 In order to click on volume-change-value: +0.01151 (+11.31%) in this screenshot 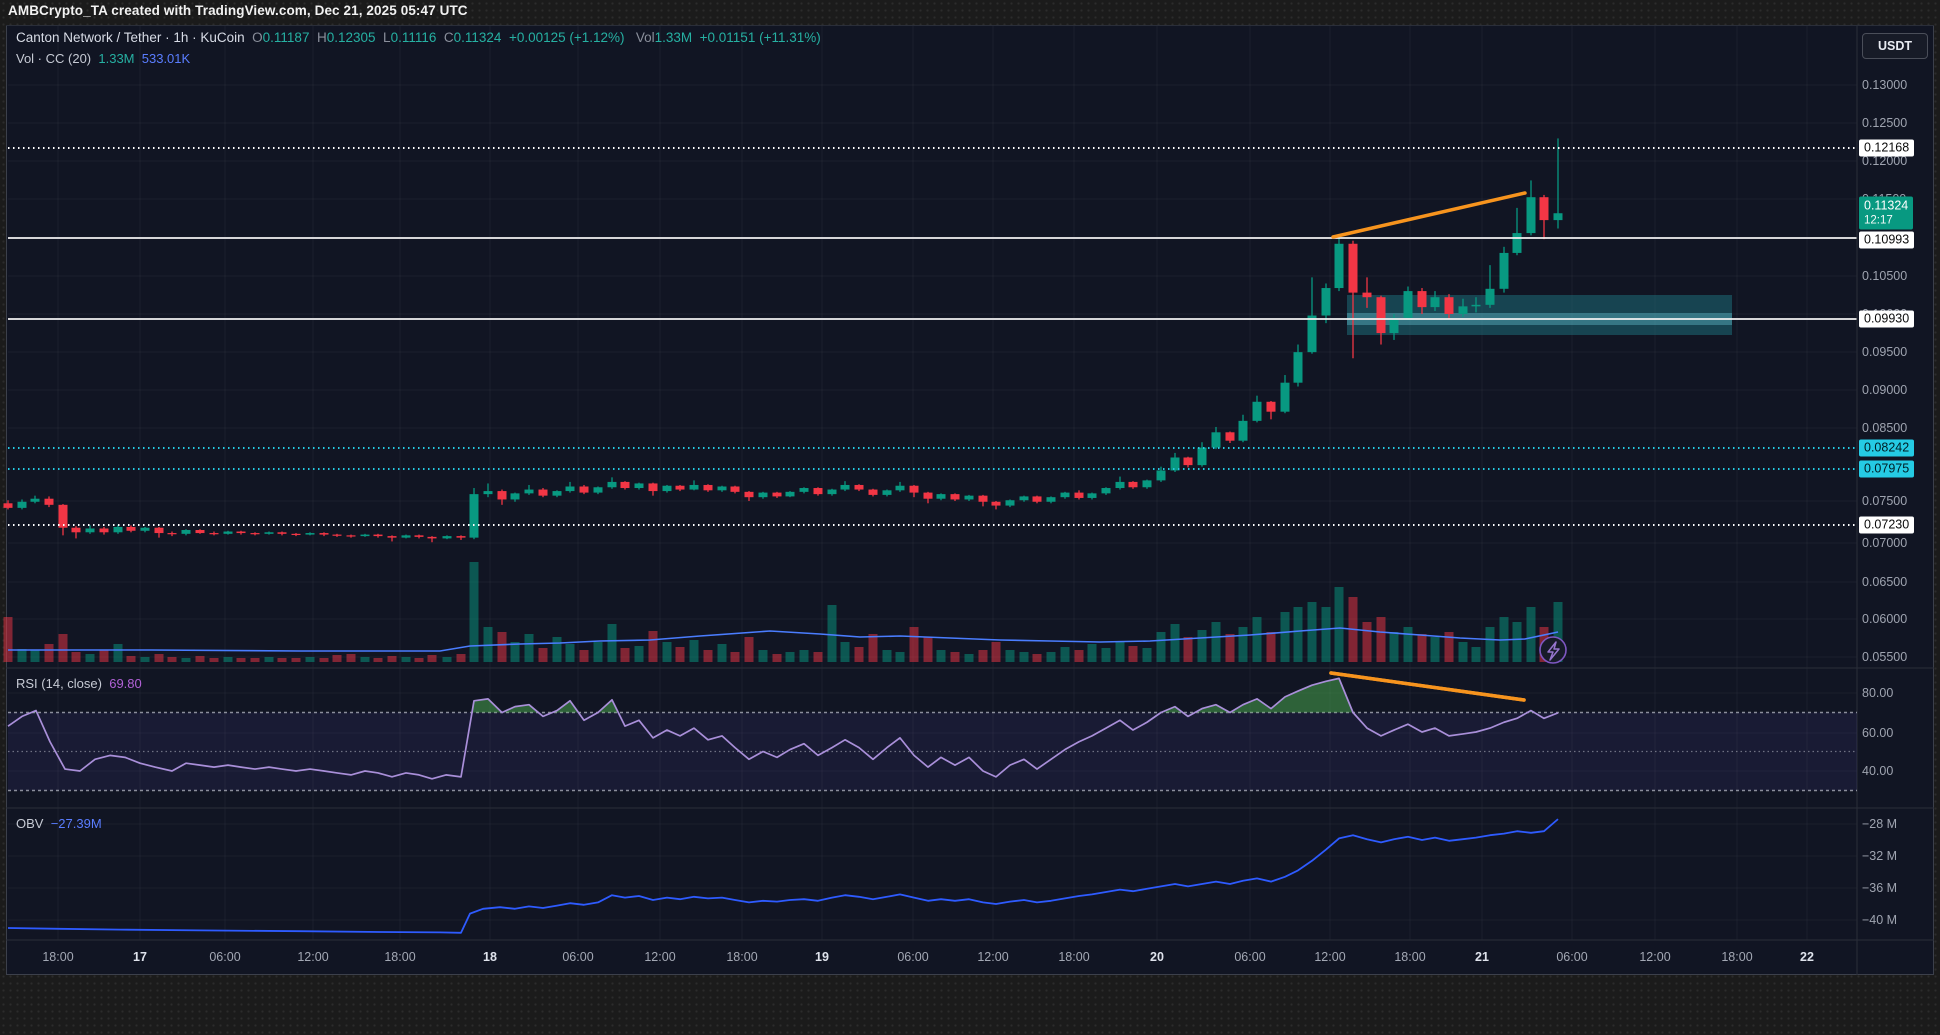, I will do `click(760, 37)`.